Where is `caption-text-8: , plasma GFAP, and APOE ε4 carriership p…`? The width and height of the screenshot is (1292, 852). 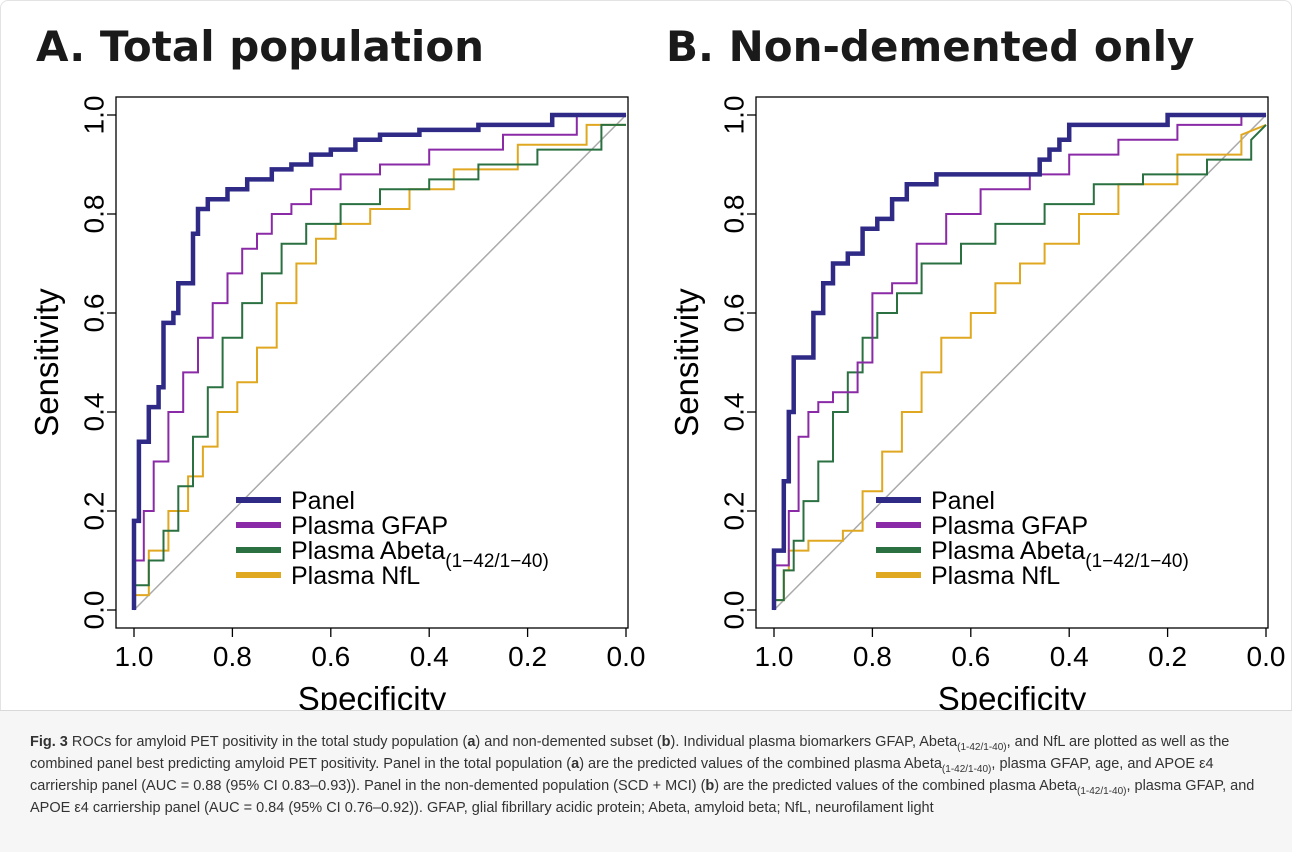 caption-text-8: , plasma GFAP, and APOE ε4 carriership p… is located at coordinates (642, 797).